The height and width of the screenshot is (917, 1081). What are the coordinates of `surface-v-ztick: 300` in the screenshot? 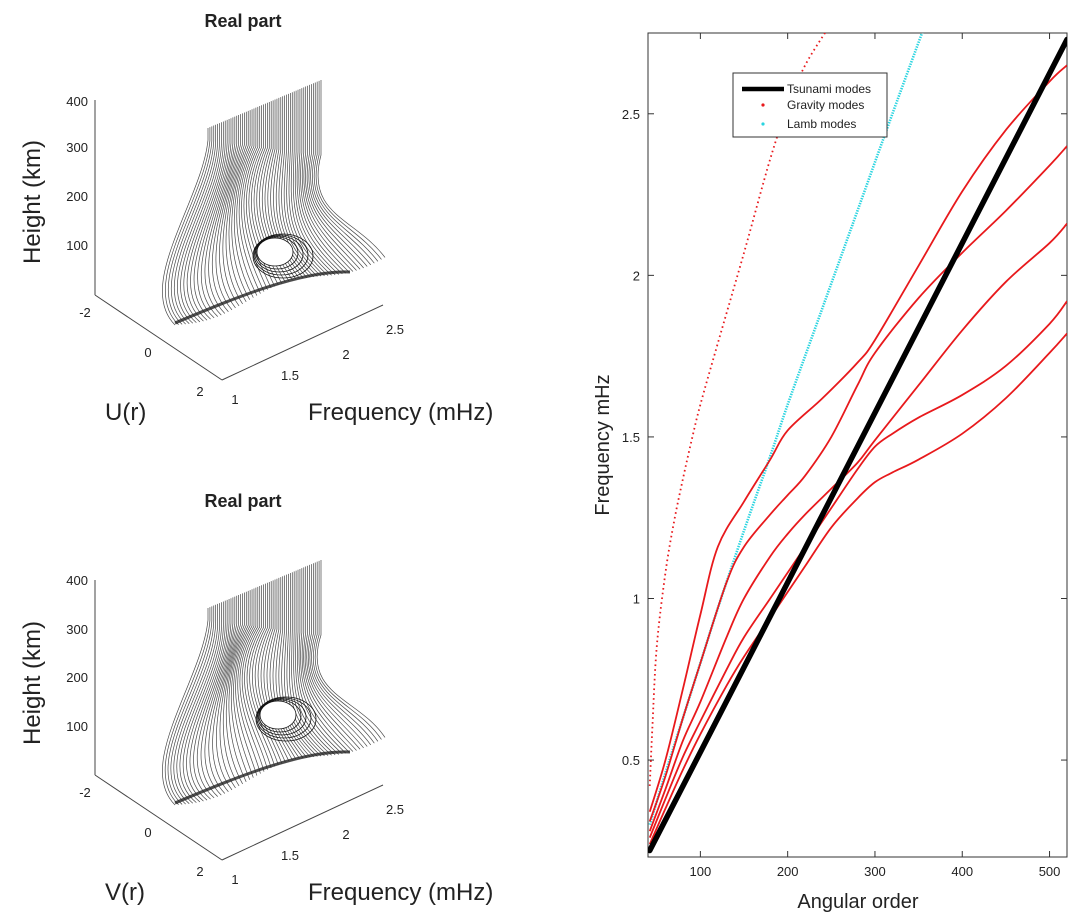 It's located at (77, 629).